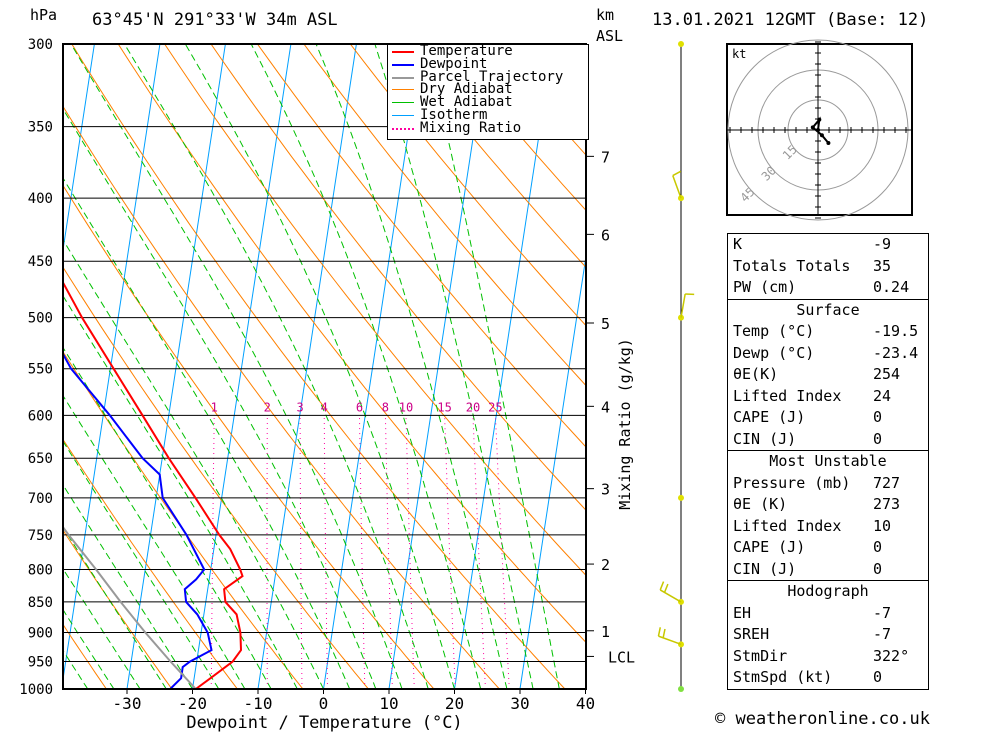 Image resolution: width=1000 pixels, height=733 pixels. I want to click on mixing-ratio-label: 10, so click(406, 407).